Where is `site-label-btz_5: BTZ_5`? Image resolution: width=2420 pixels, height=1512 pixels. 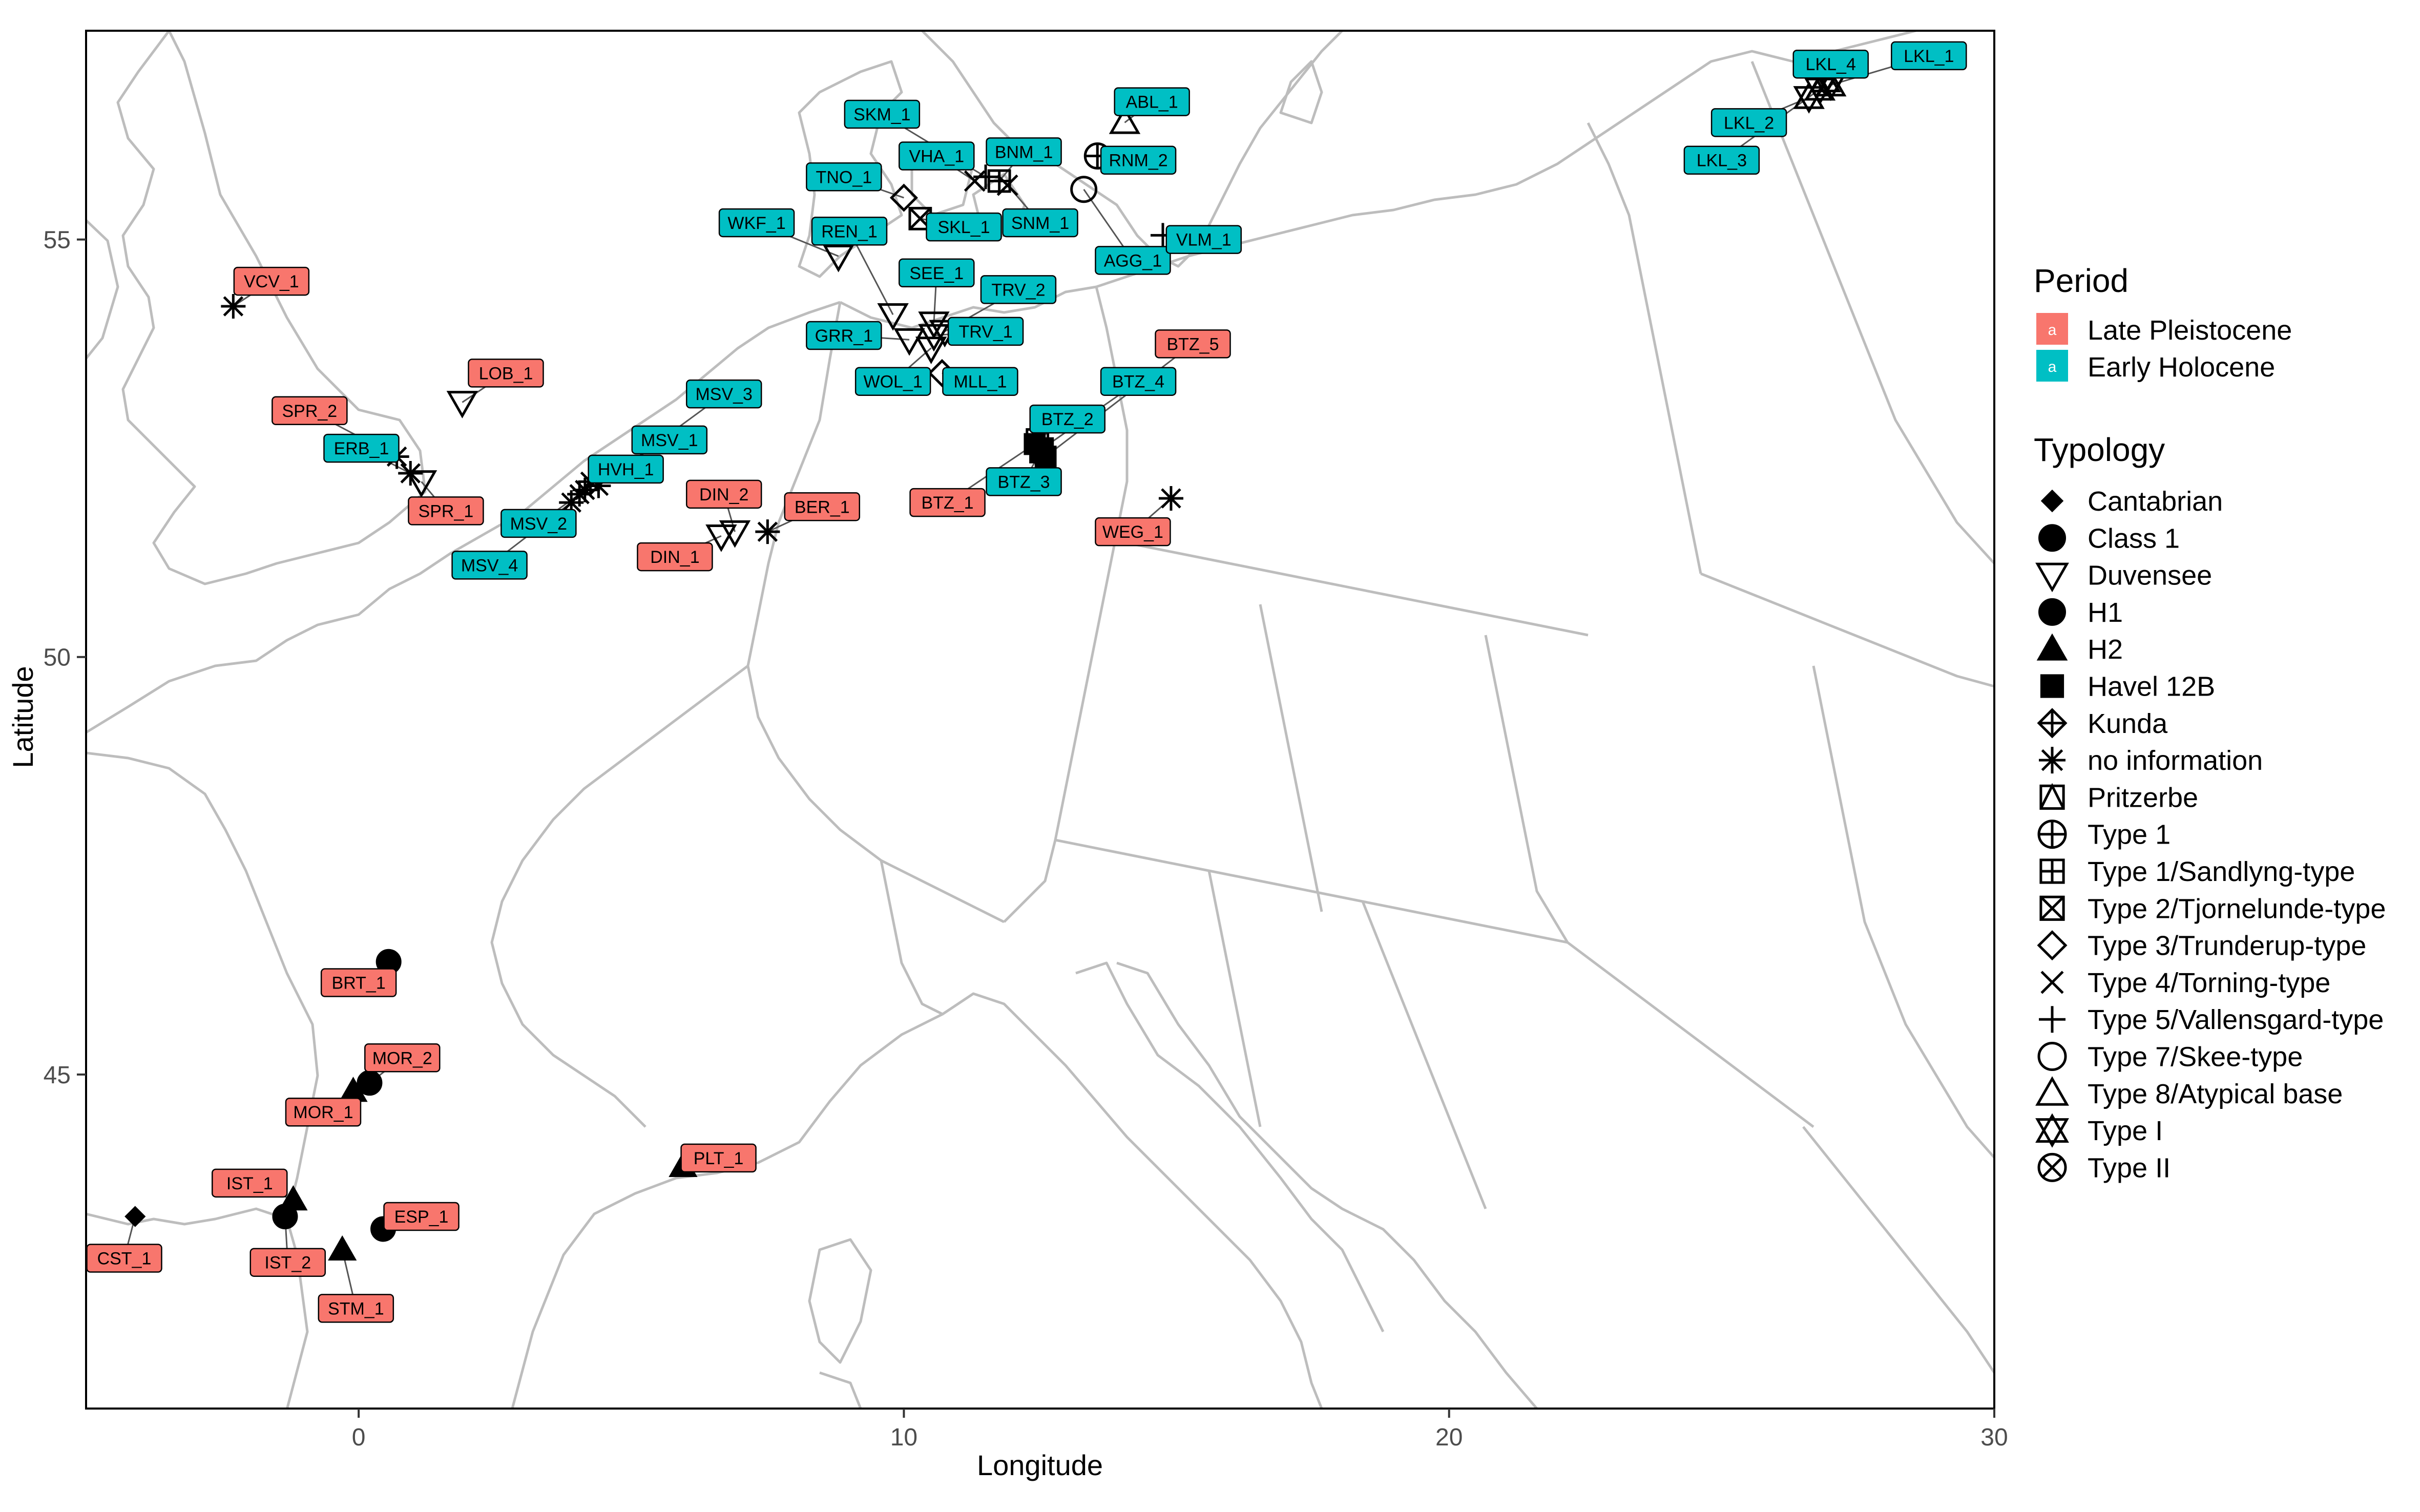 site-label-btz_5: BTZ_5 is located at coordinates (1193, 344).